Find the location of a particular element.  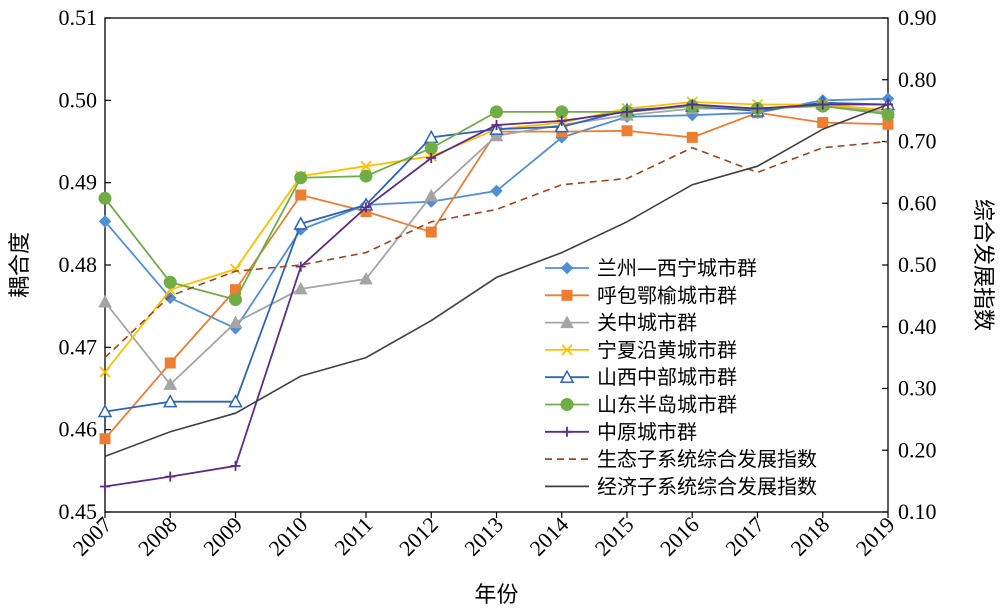

legend-item: 生态子系统综合发展指数 is located at coordinates (681, 459).